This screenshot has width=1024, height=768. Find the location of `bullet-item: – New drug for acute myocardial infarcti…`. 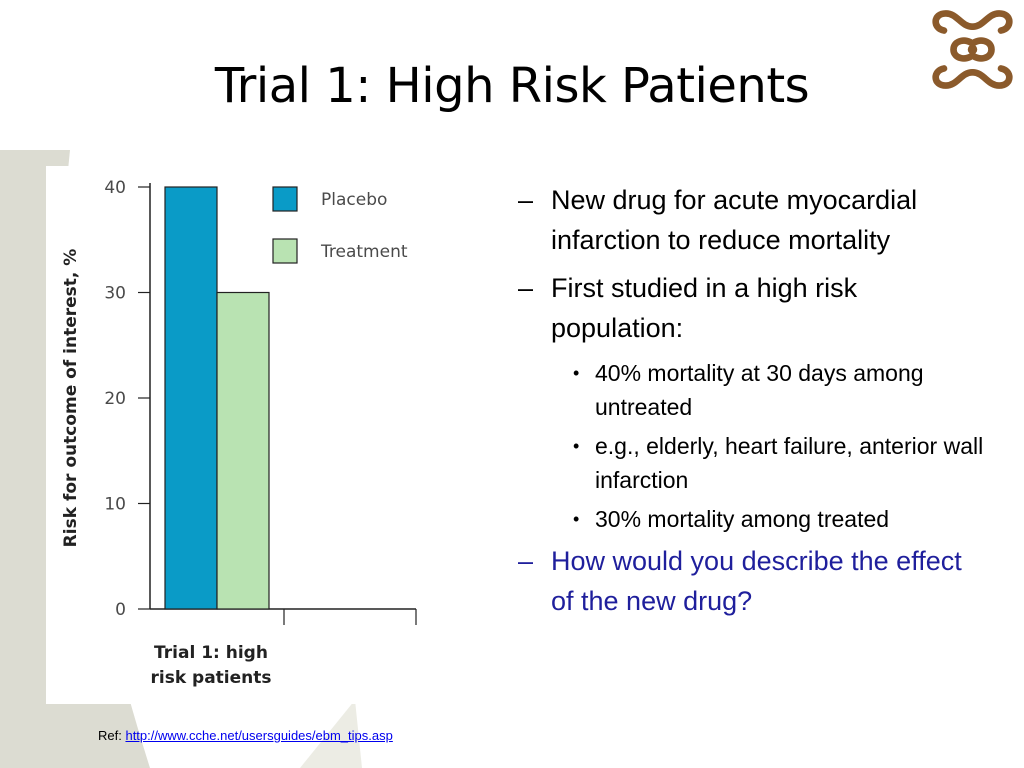

bullet-item: – New drug for acute myocardial infarcti… is located at coordinates (753, 220).